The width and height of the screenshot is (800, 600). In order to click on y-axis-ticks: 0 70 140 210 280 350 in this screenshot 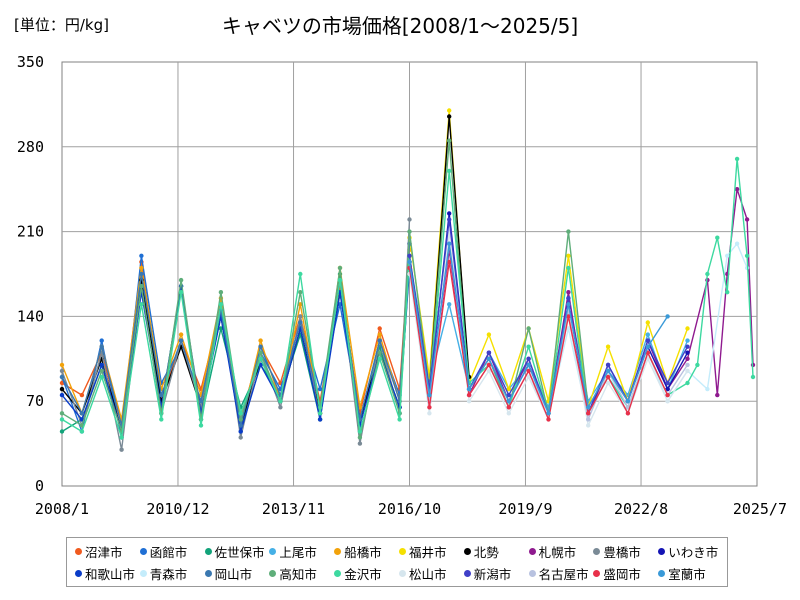, I will do `click(30, 274)`.